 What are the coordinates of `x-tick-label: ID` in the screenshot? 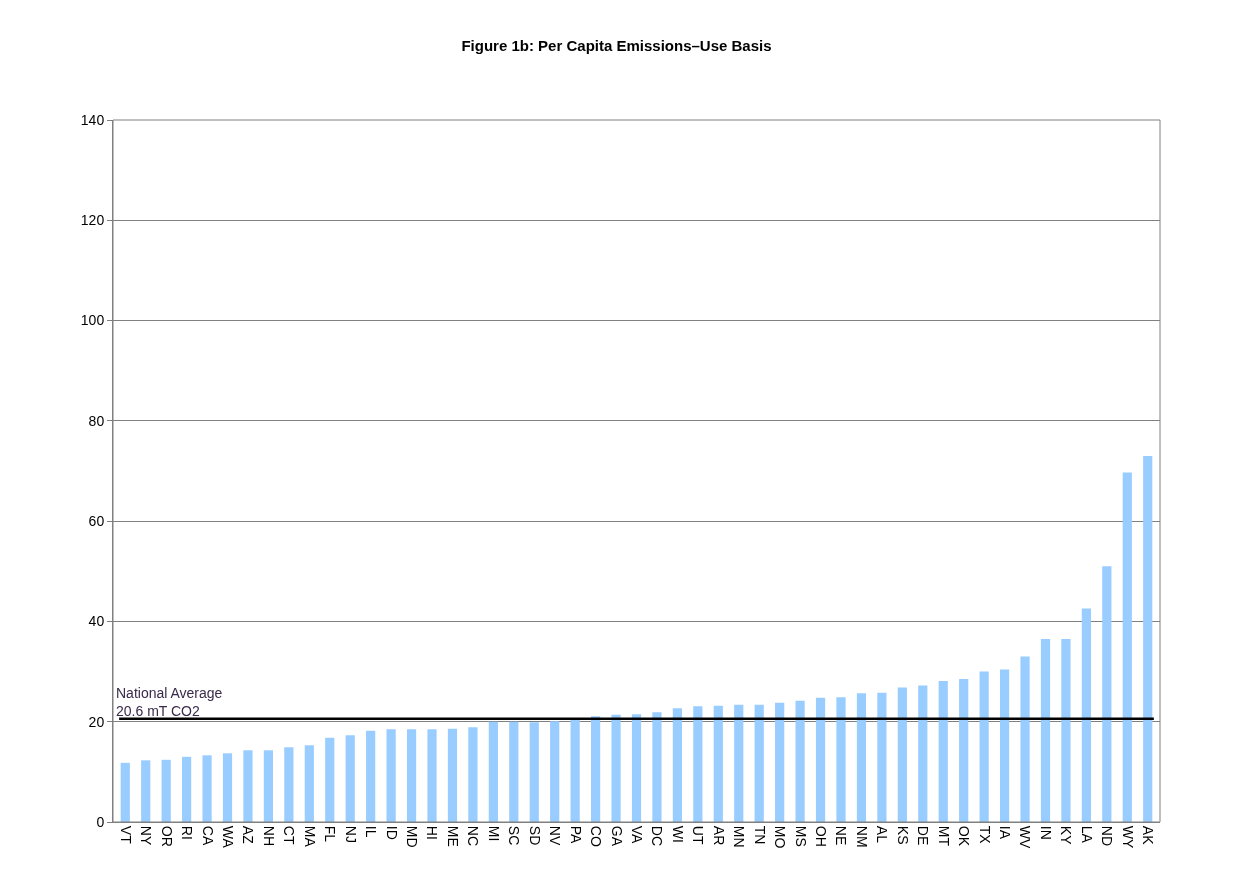 It's located at (391, 832).